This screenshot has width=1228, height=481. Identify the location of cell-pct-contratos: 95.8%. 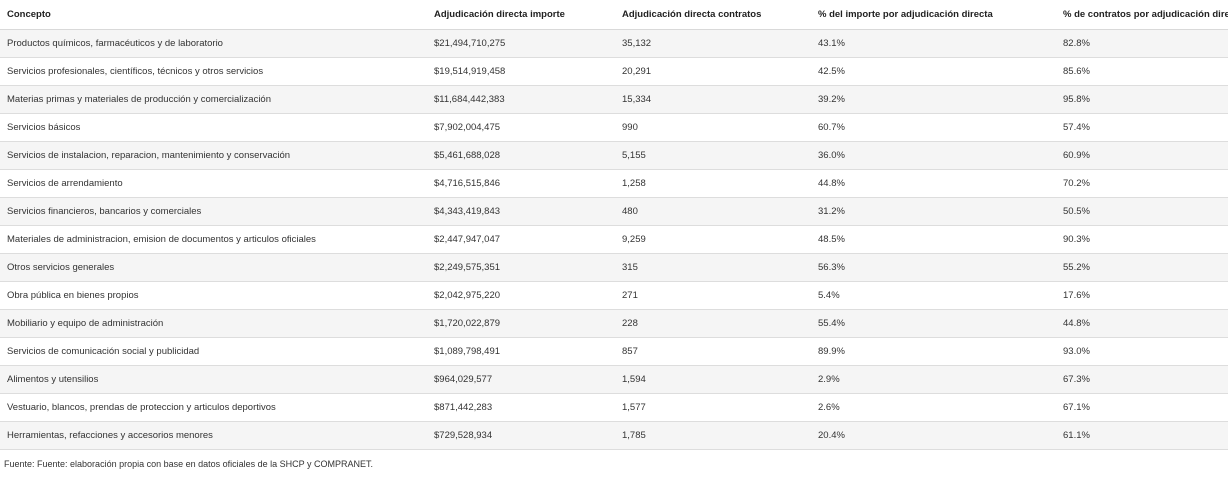
(1142, 99).